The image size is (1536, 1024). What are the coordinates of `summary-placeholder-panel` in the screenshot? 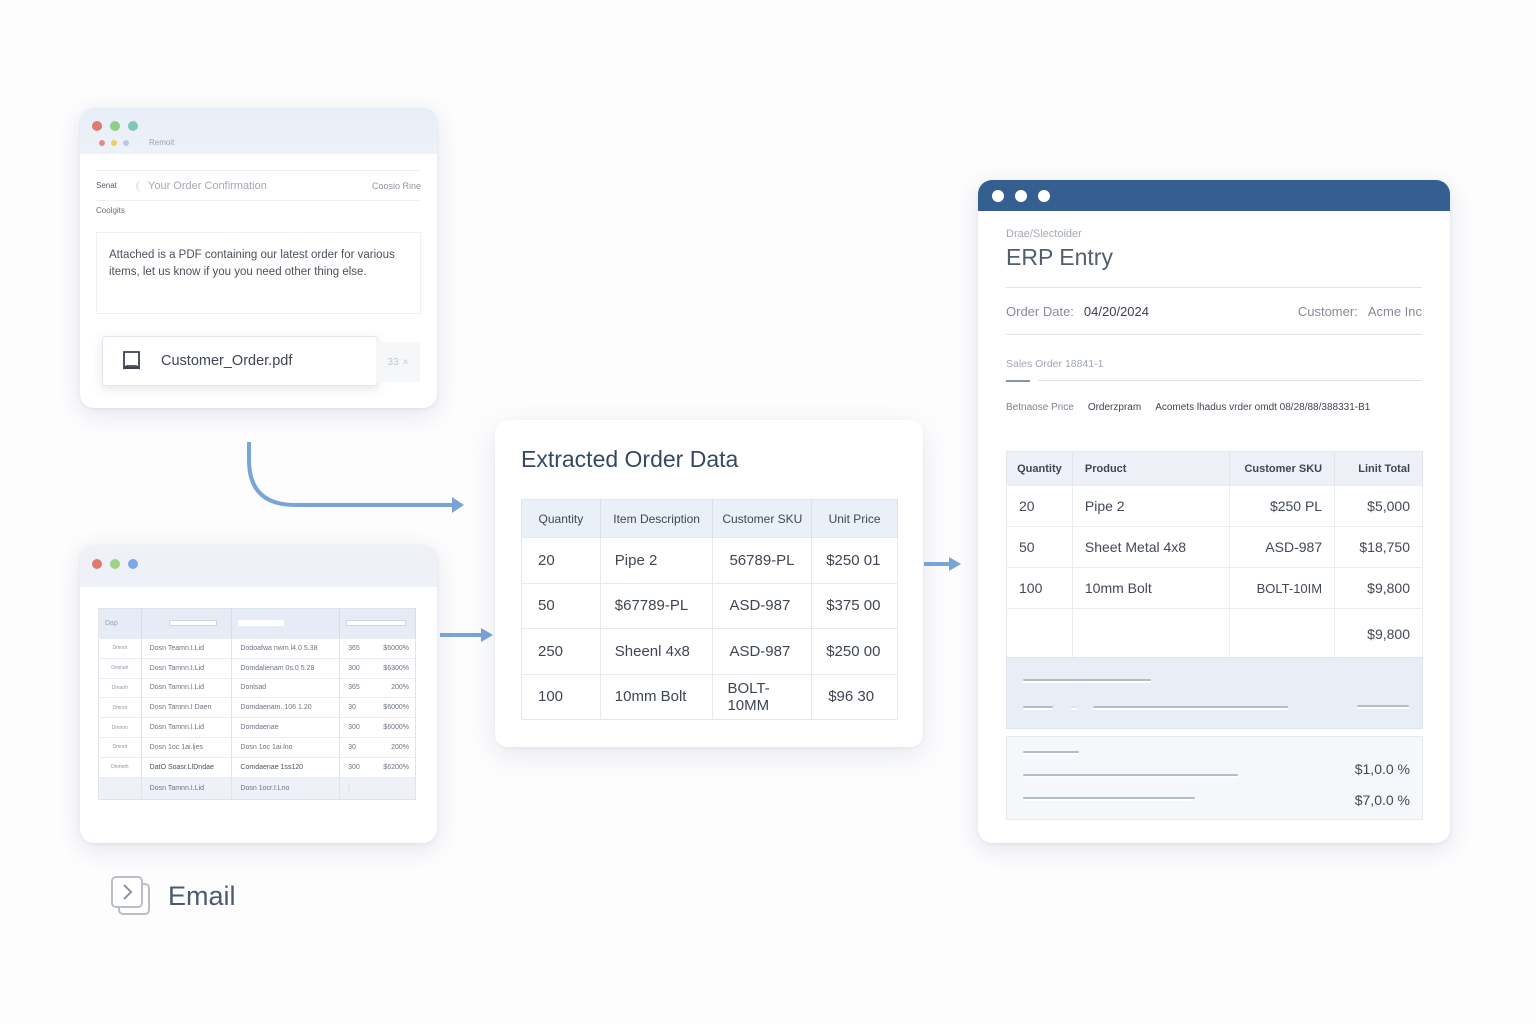 It's located at (1214, 693).